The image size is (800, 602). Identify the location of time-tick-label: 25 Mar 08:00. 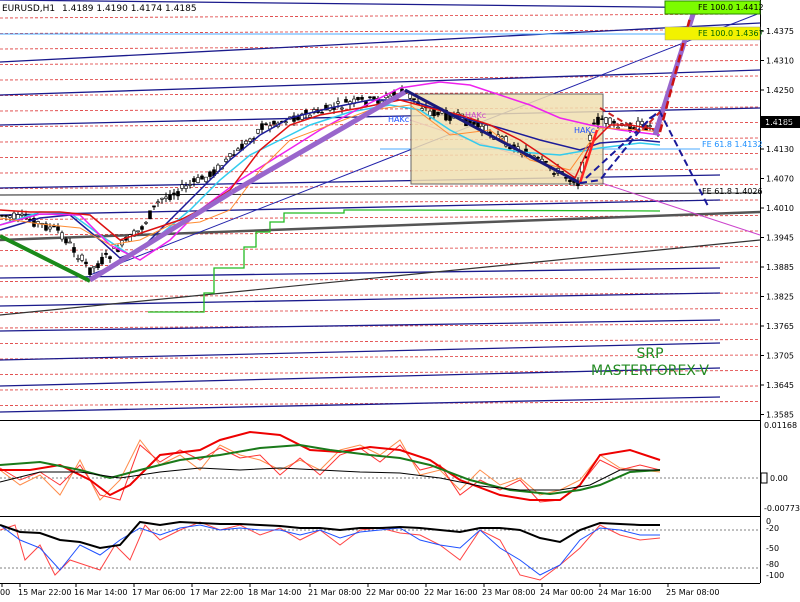
(692, 592).